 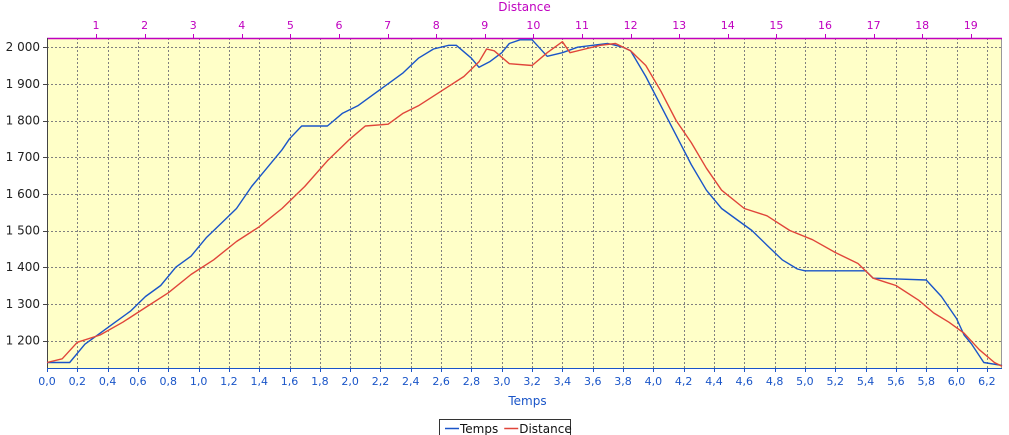 What do you see at coordinates (23, 194) in the screenshot?
I see `y-tick-label: 1 600` at bounding box center [23, 194].